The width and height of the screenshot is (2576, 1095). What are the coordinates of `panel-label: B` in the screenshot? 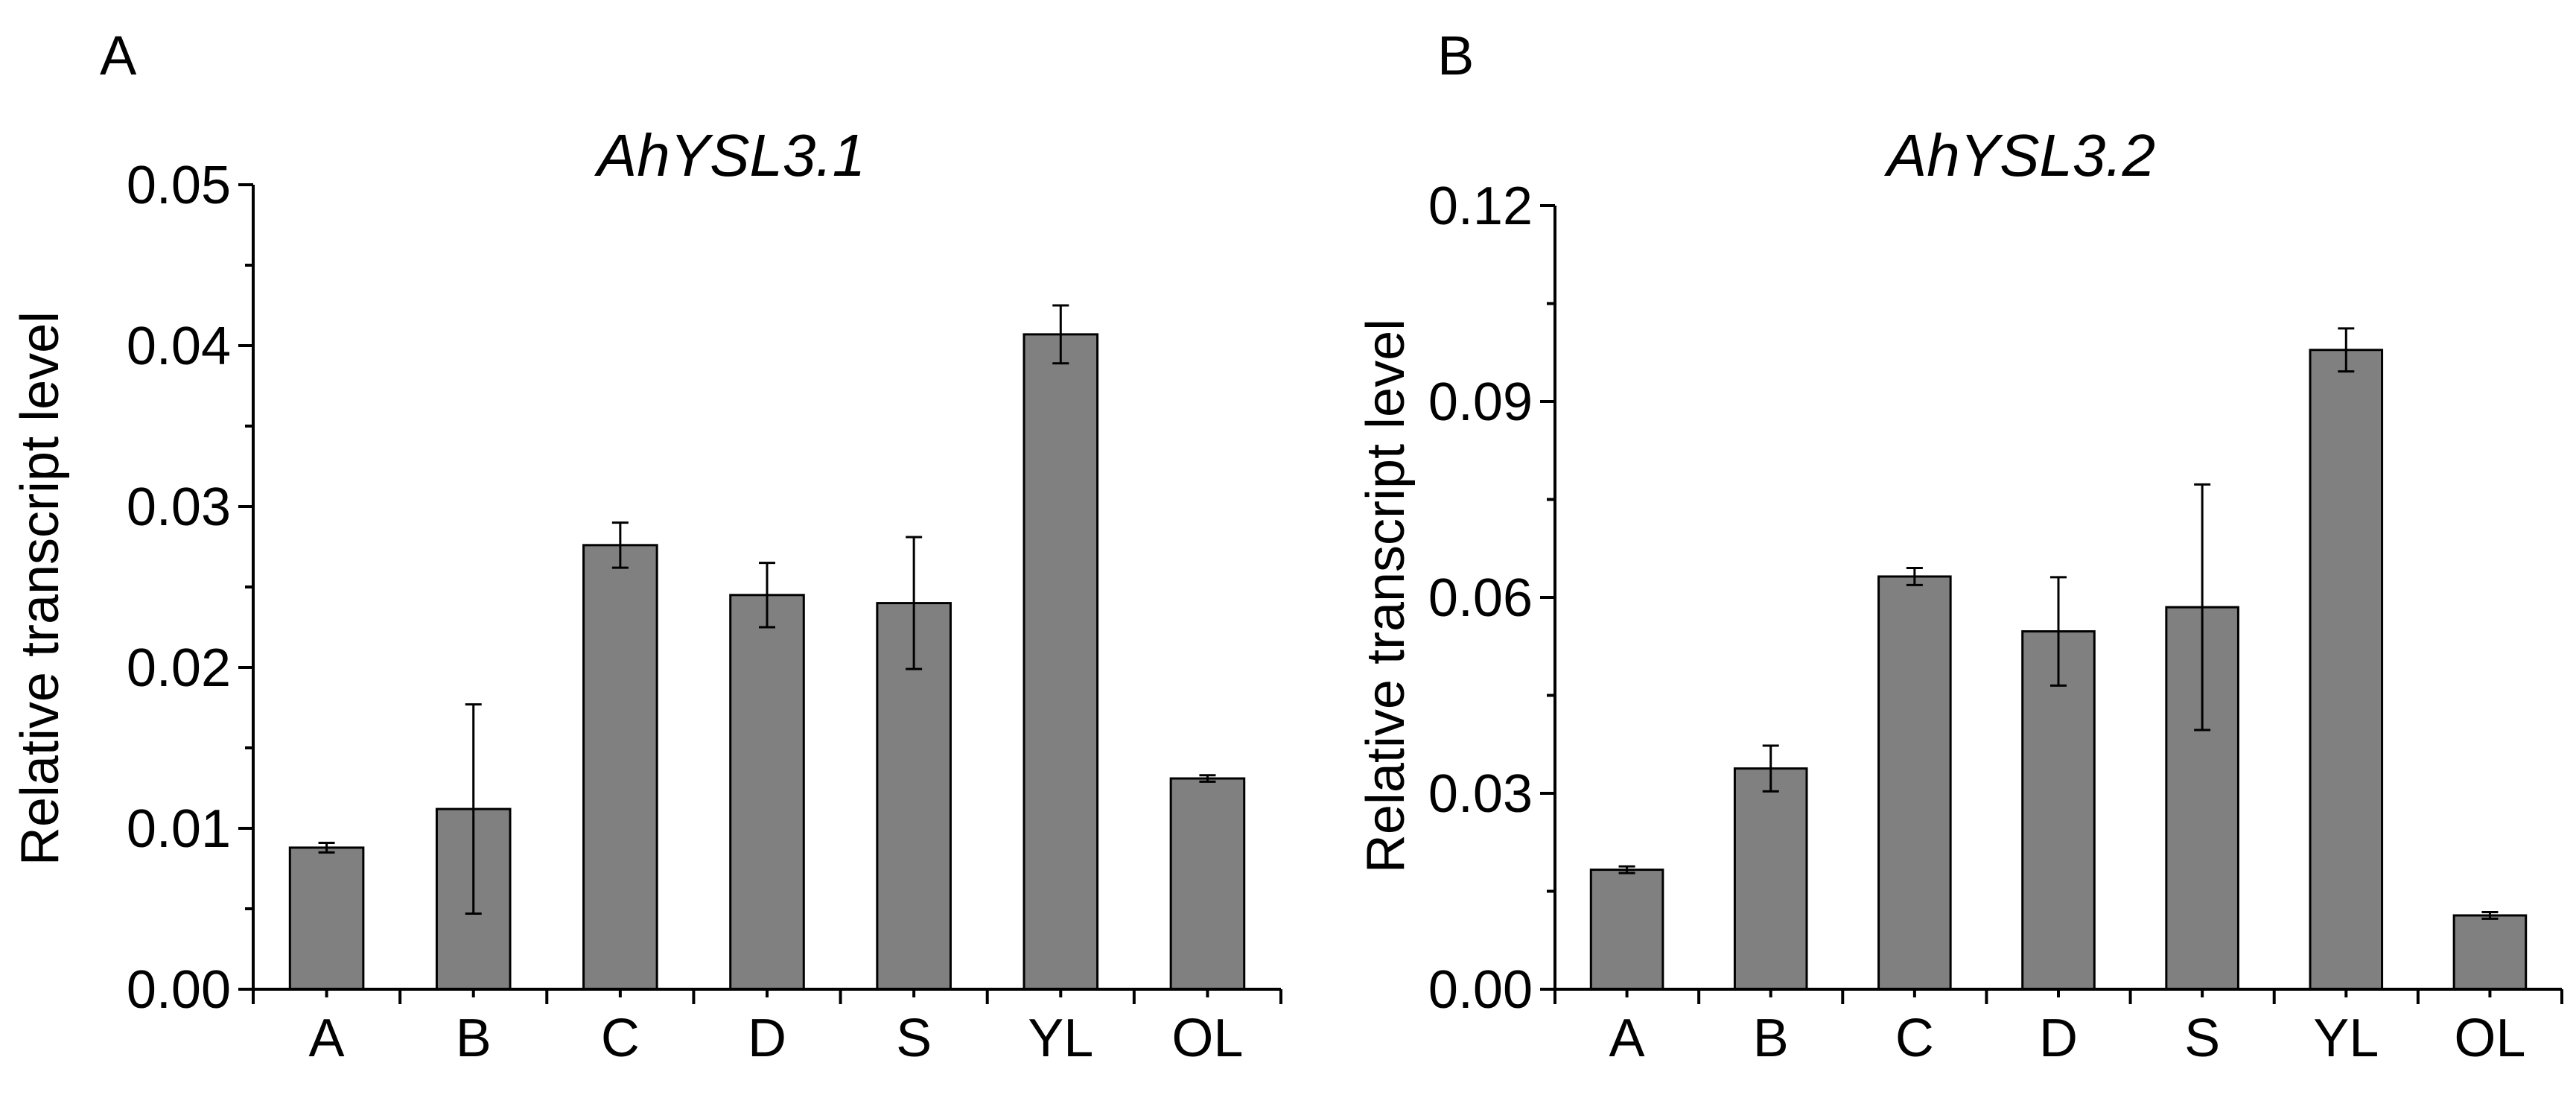 It's located at (1455, 56).